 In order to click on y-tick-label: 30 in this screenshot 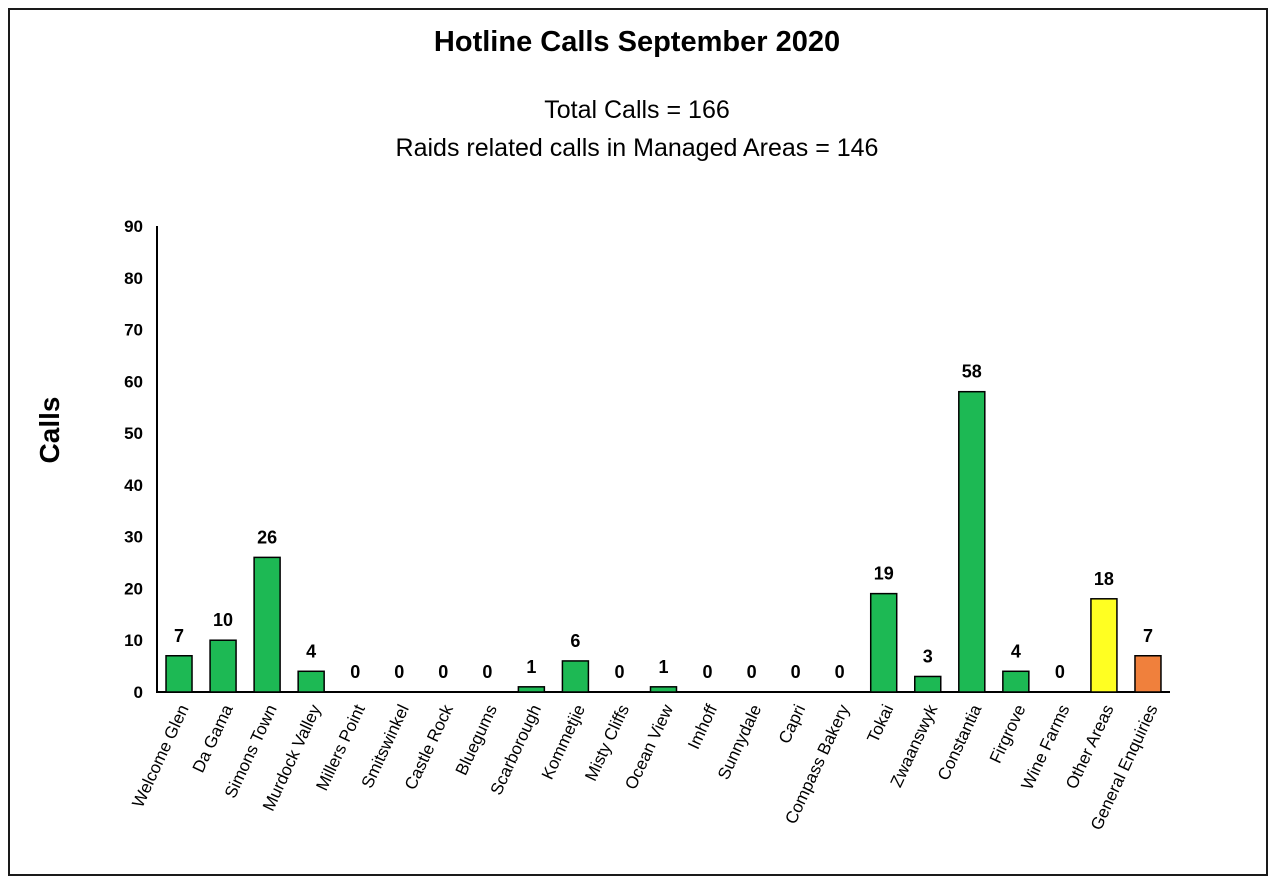, I will do `click(133, 537)`.